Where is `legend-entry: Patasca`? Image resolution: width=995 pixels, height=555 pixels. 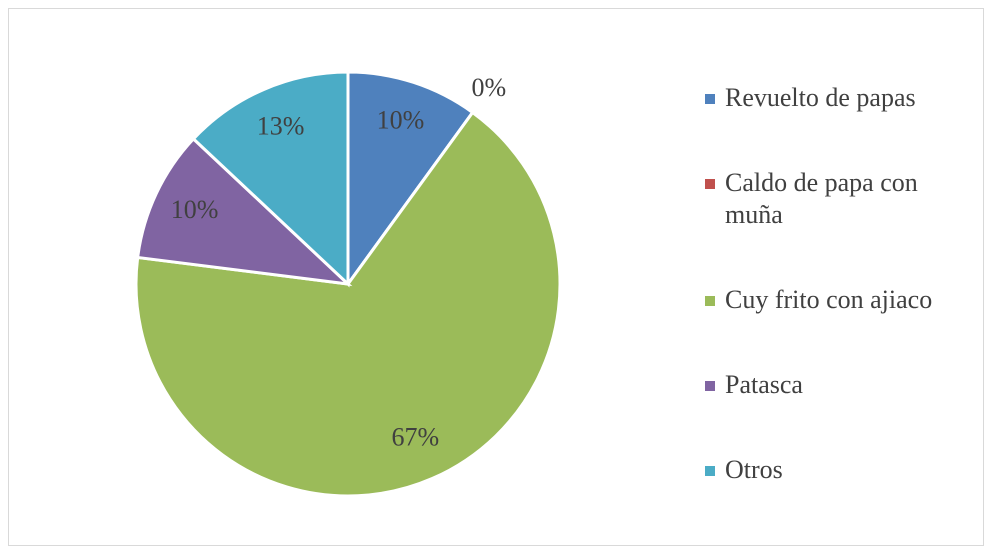 legend-entry: Patasca is located at coordinates (840, 385).